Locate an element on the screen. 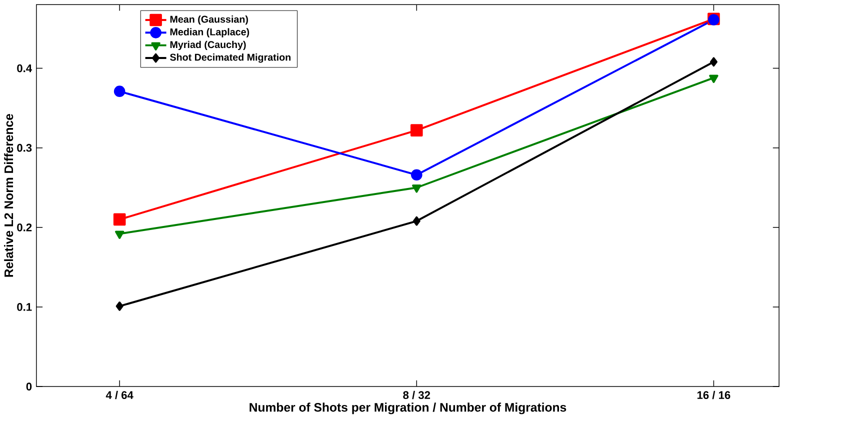 The width and height of the screenshot is (865, 428). x-tick-label: 8 / 32 is located at coordinates (416, 395).